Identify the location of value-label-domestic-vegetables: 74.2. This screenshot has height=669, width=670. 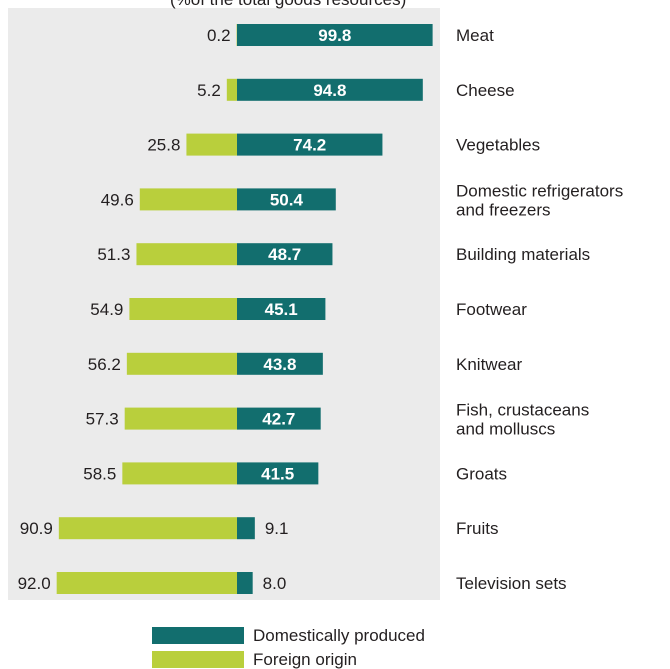
(309, 145).